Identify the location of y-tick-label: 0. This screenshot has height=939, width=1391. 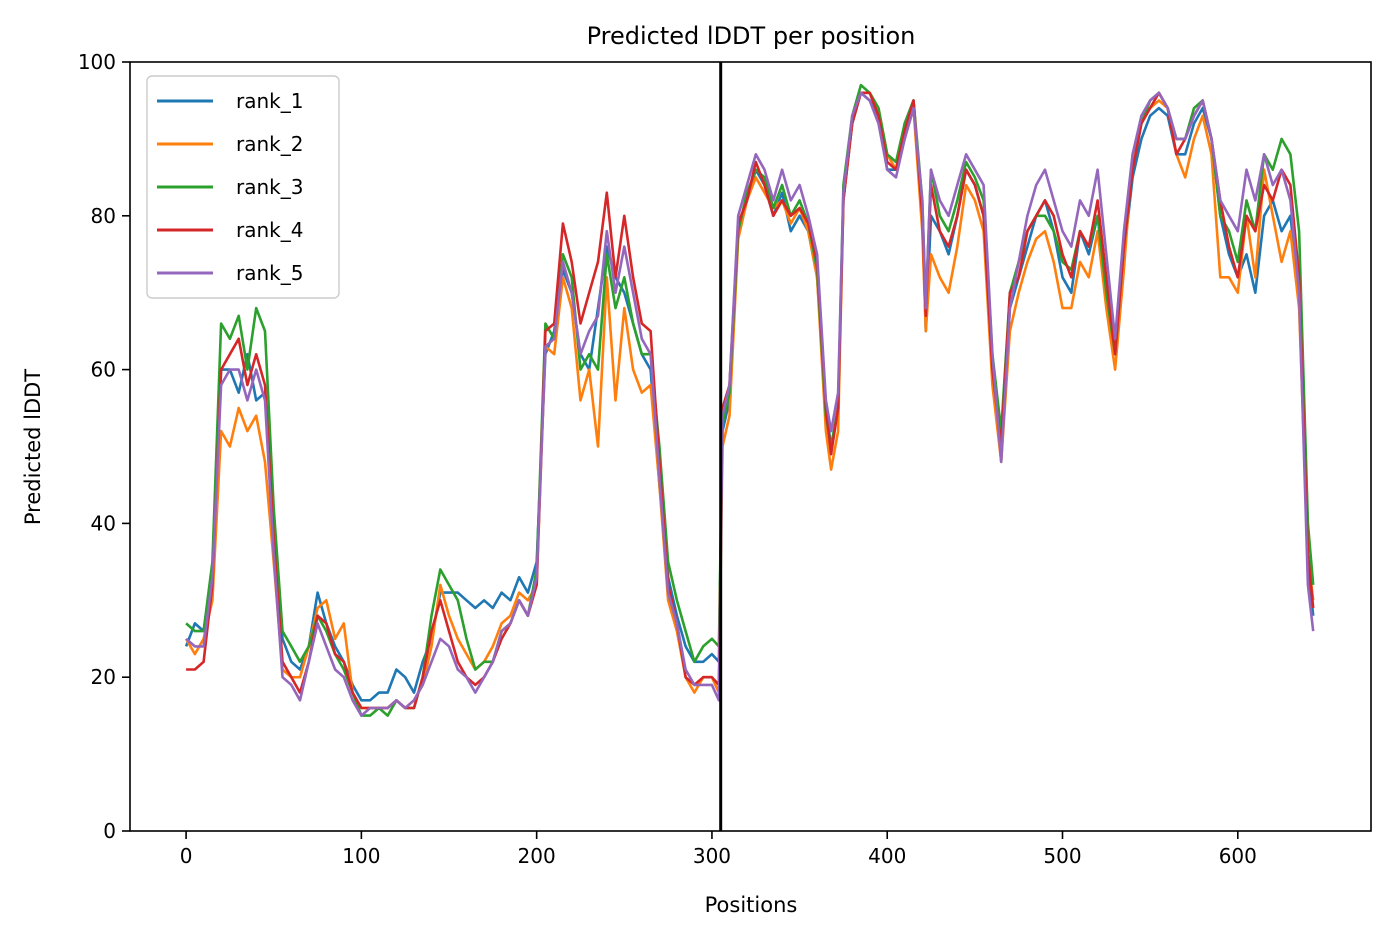
(109, 831).